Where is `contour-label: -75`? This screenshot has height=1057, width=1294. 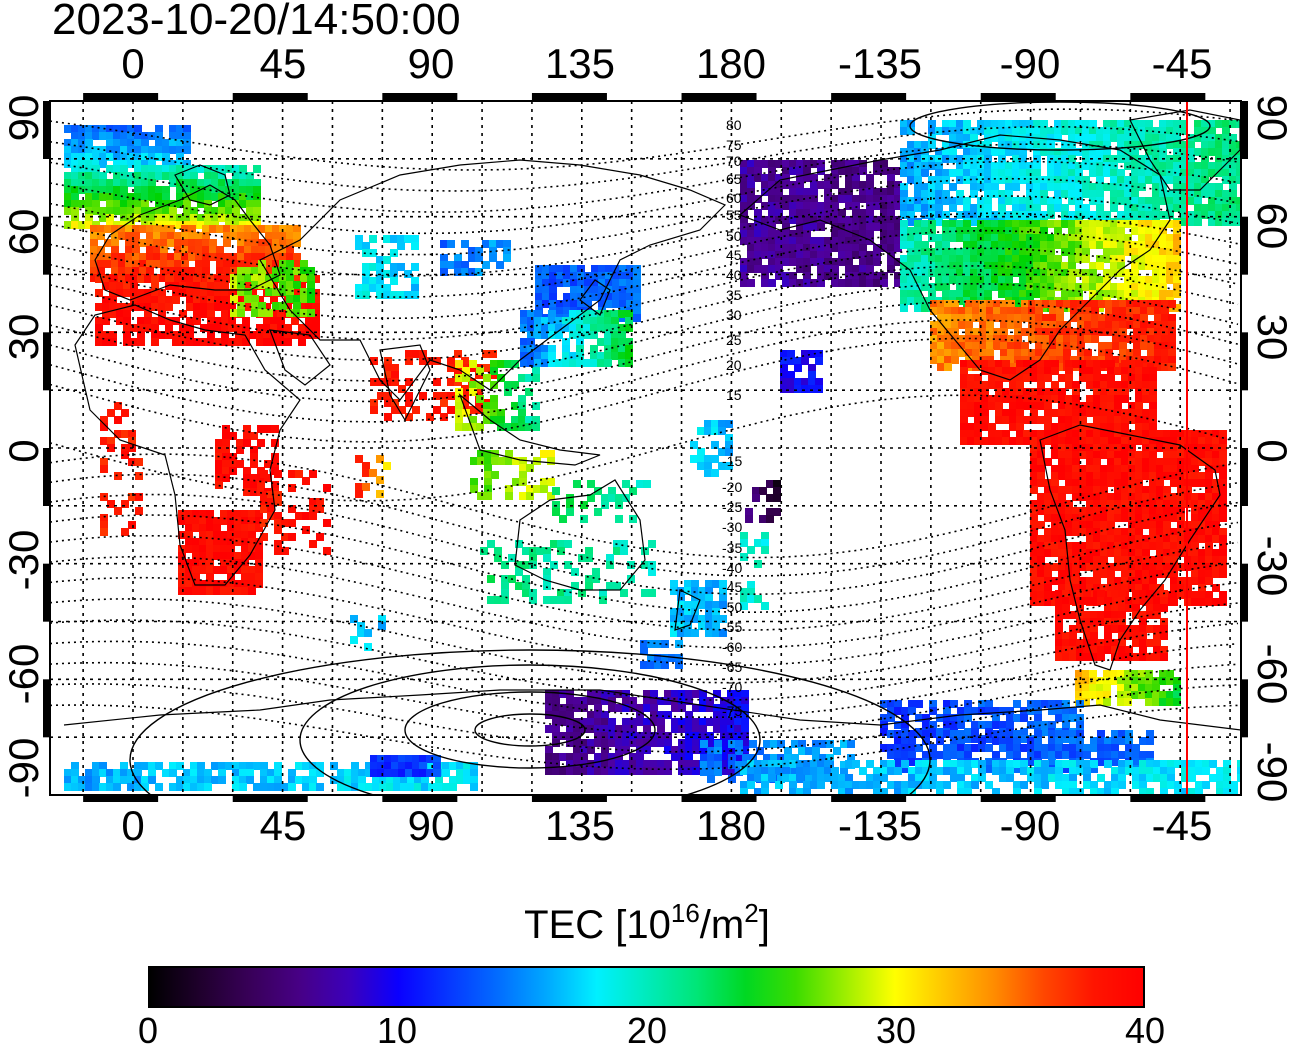 contour-label: -75 is located at coordinates (732, 711).